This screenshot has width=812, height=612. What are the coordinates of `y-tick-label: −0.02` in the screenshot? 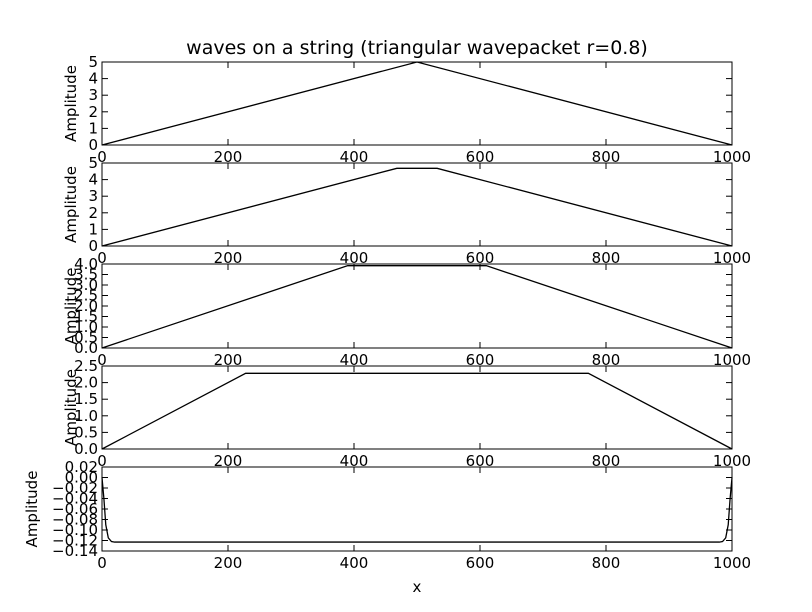 It's located at (75, 488).